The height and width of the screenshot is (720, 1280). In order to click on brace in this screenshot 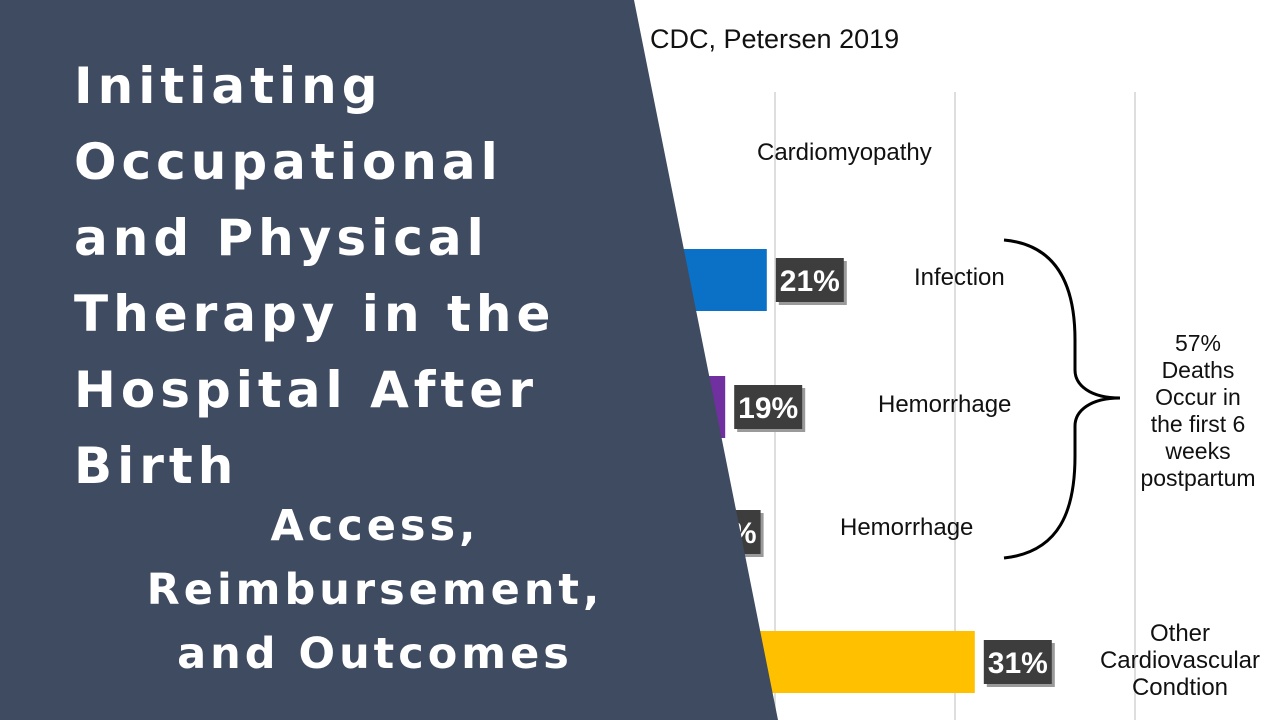, I will do `click(1062, 399)`.